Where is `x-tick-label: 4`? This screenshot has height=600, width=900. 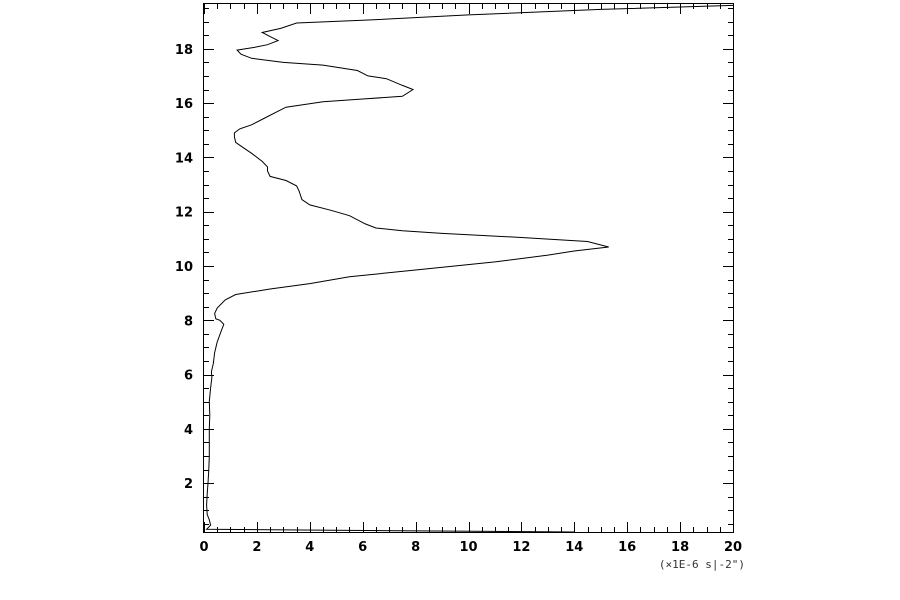
x-tick-label: 4 is located at coordinates (309, 547).